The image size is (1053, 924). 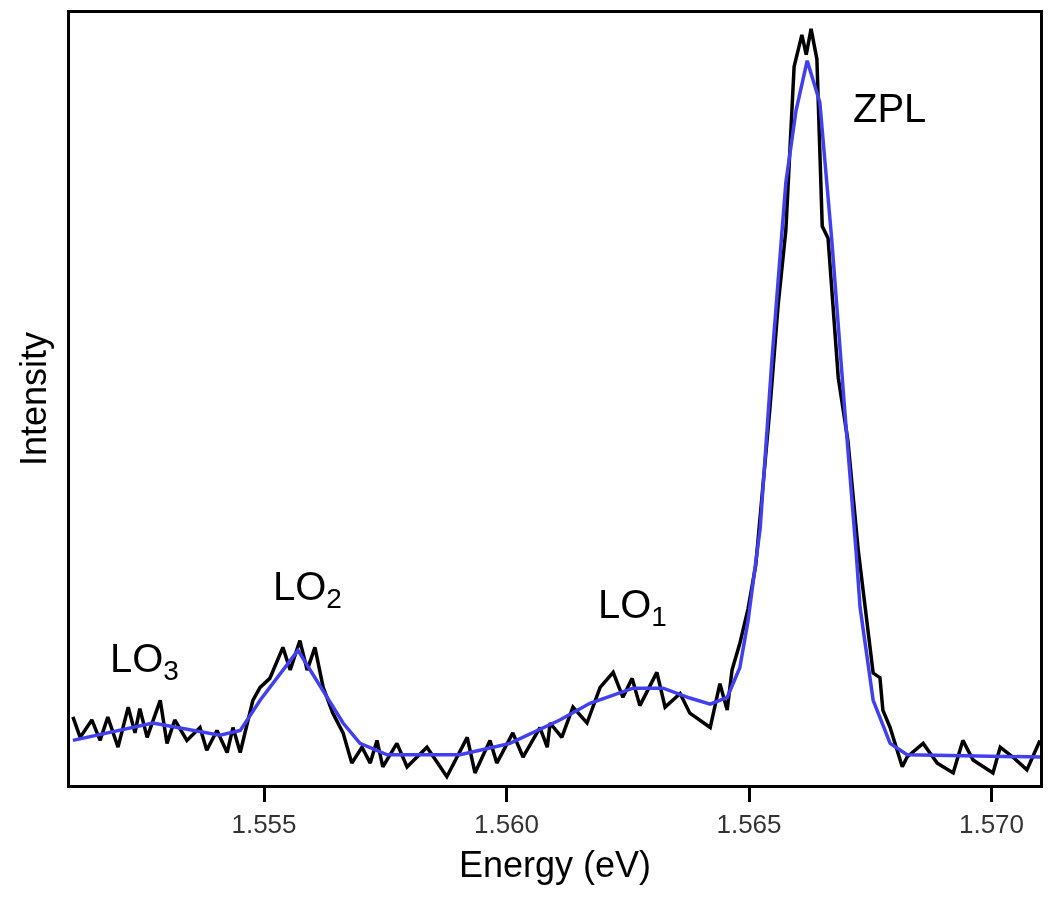 I want to click on x-tick-label: 1.555, so click(x=264, y=824).